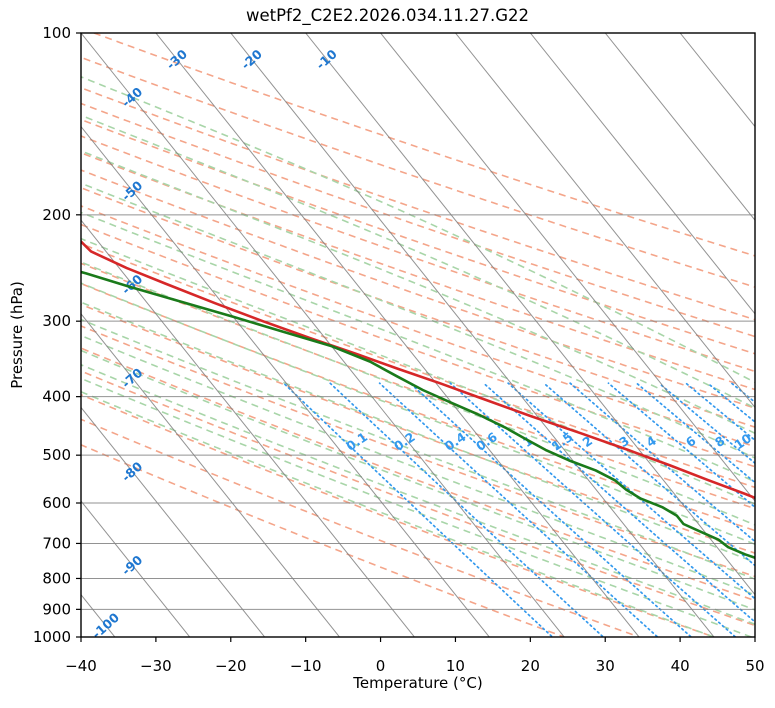 The image size is (775, 708). I want to click on y-tick-label: 500, so click(56, 455).